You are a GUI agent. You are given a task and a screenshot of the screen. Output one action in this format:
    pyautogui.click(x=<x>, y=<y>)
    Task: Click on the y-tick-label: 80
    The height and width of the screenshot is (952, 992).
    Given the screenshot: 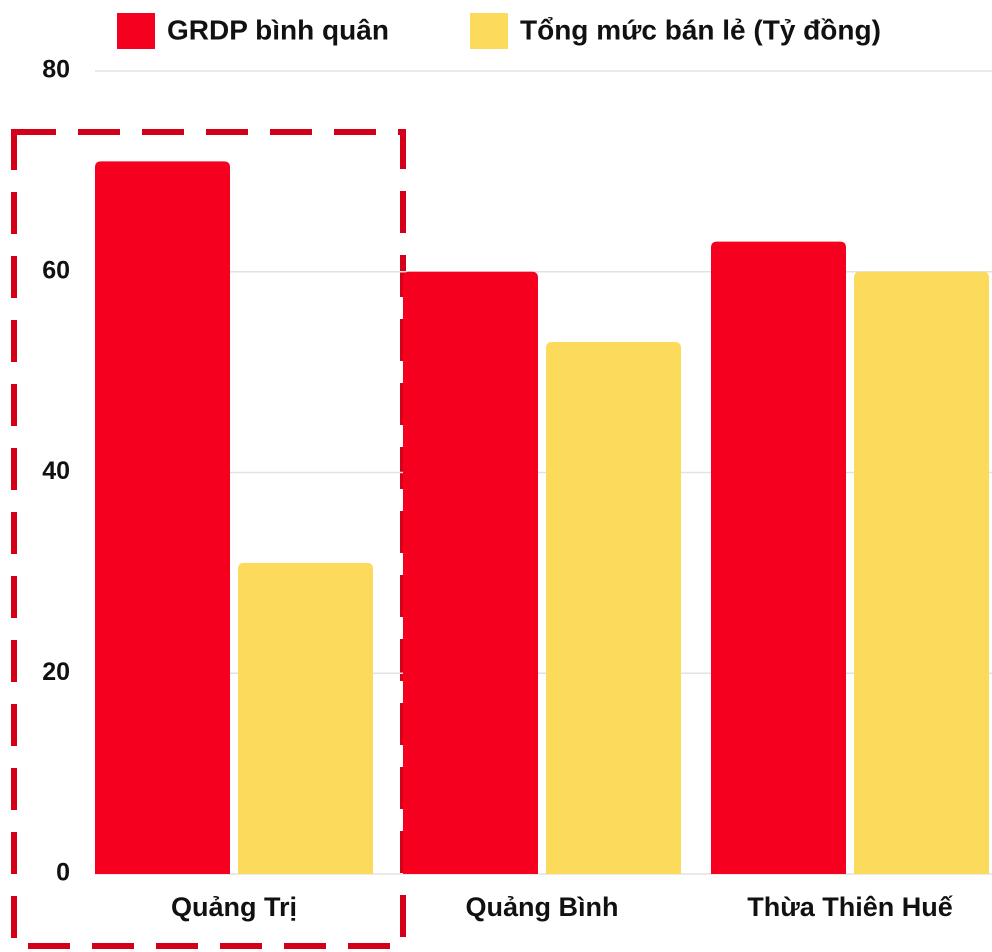 What is the action you would take?
    pyautogui.click(x=56, y=70)
    